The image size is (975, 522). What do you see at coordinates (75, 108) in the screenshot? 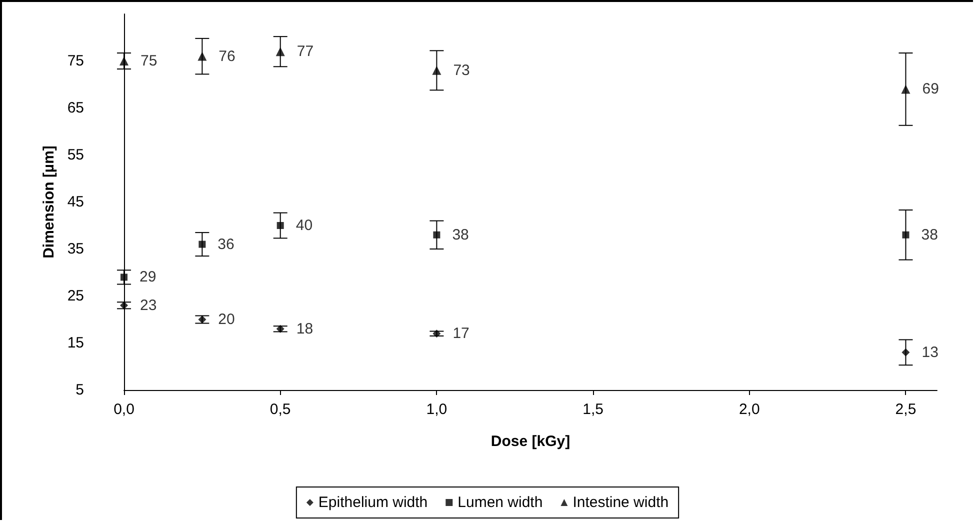
I see `y-tick-label: 65` at bounding box center [75, 108].